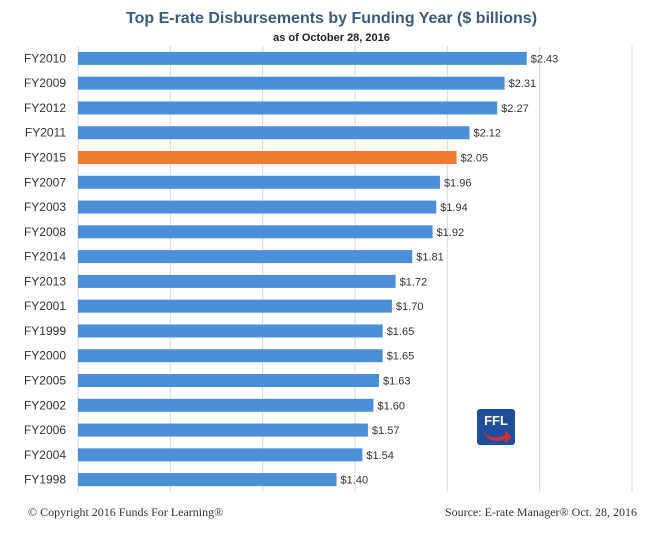 The height and width of the screenshot is (541, 663). What do you see at coordinates (545, 59) in the screenshot?
I see `data-label: $2.43` at bounding box center [545, 59].